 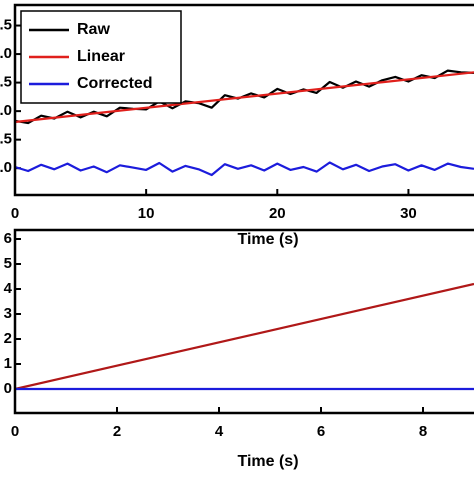 What do you see at coordinates (6, 167) in the screenshot?
I see `y-tick-label: 0.0` at bounding box center [6, 167].